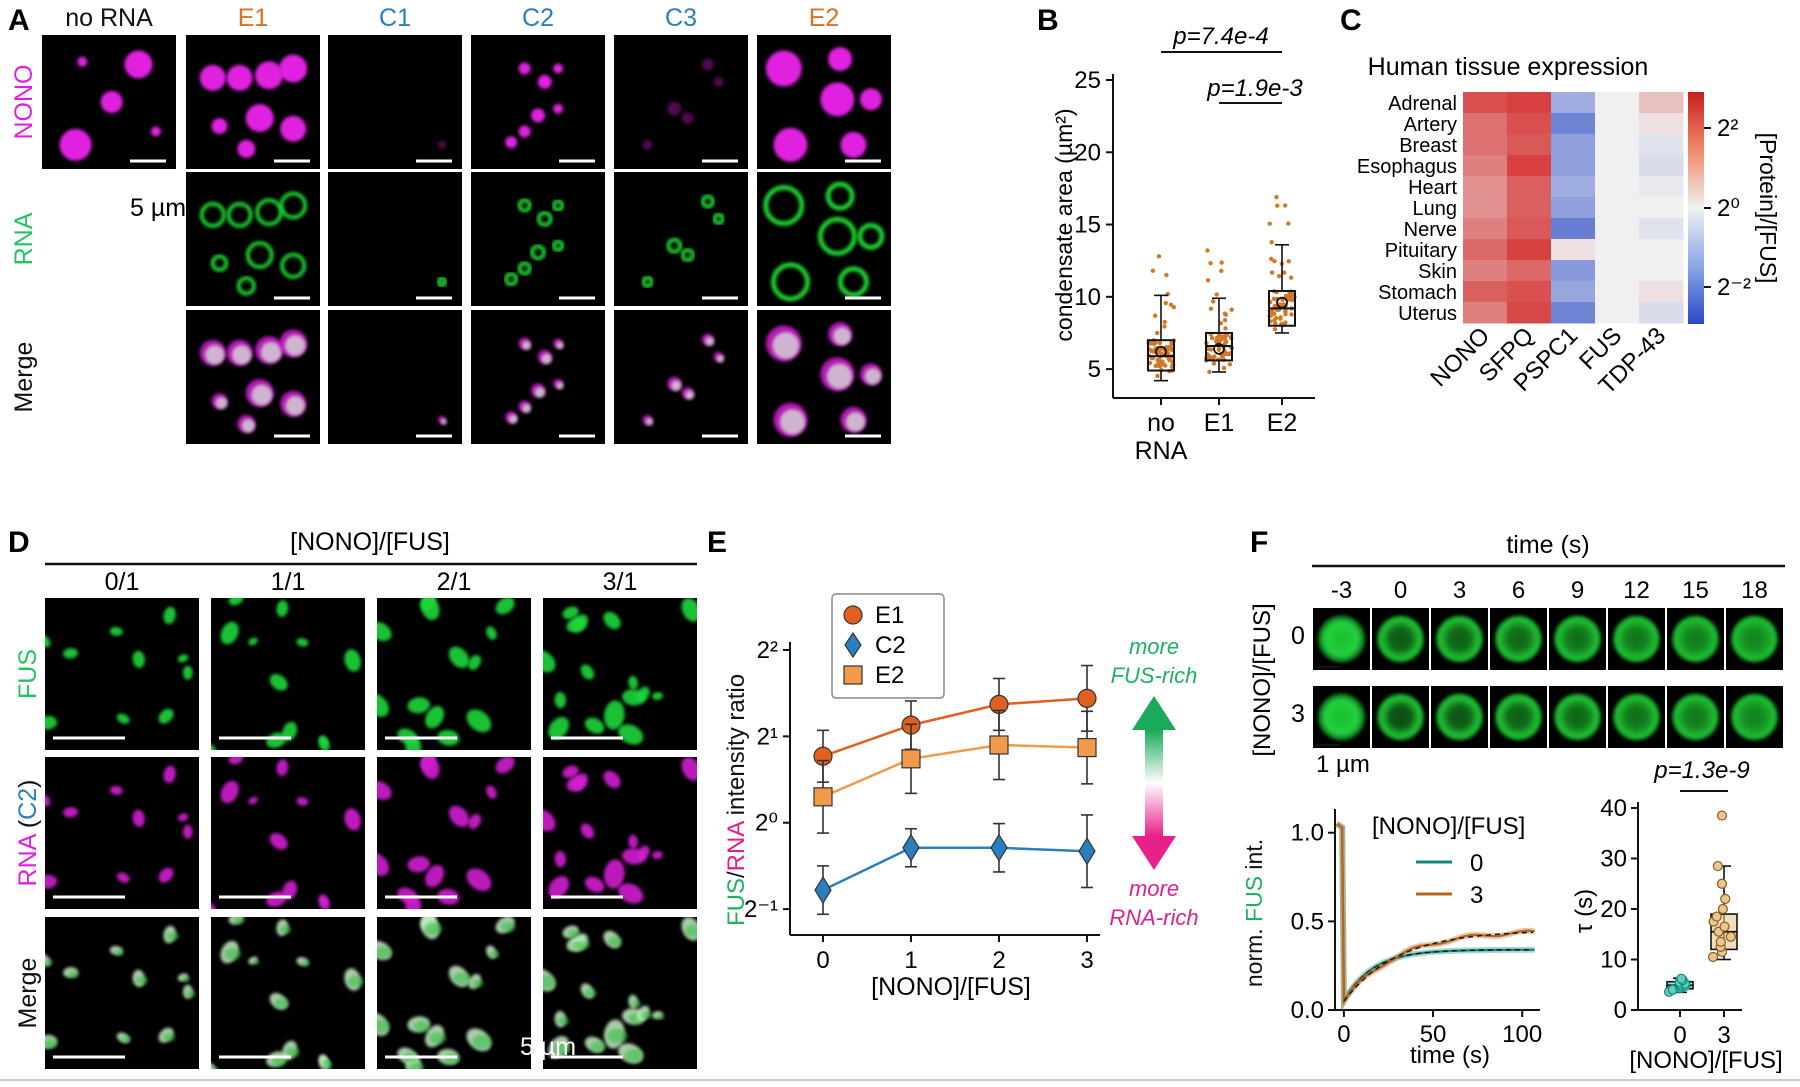 This screenshot has height=1087, width=1800. Describe the element at coordinates (19, 20) in the screenshot. I see `panel-label-a: A` at that location.